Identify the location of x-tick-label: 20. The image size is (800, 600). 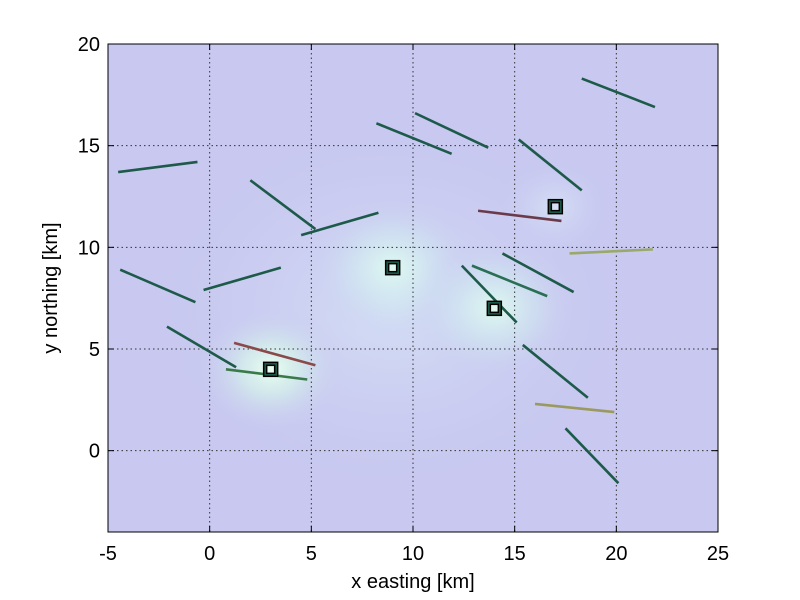
(616, 554).